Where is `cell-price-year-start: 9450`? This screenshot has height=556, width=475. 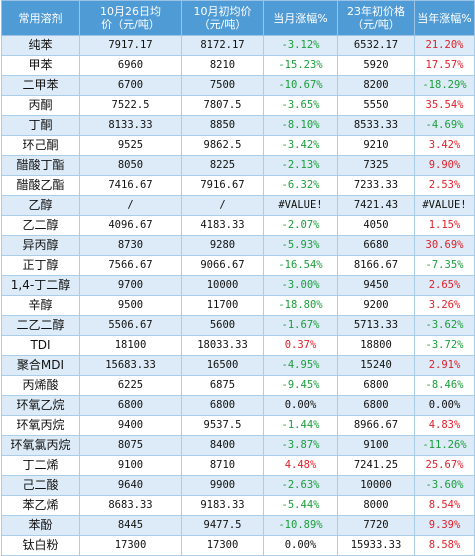 cell-price-year-start: 9450 is located at coordinates (376, 285).